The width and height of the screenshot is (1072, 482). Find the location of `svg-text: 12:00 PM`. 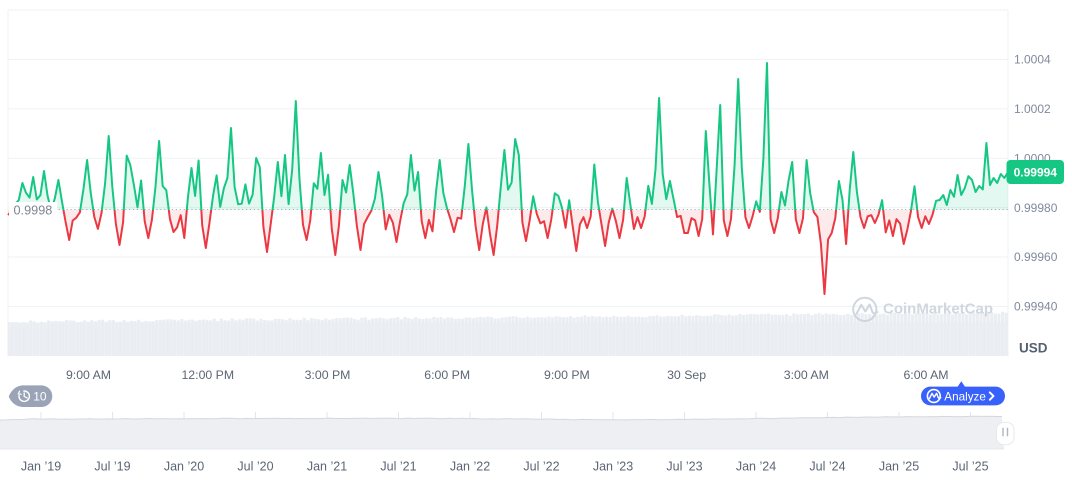

svg-text: 12:00 PM is located at coordinates (207, 375).